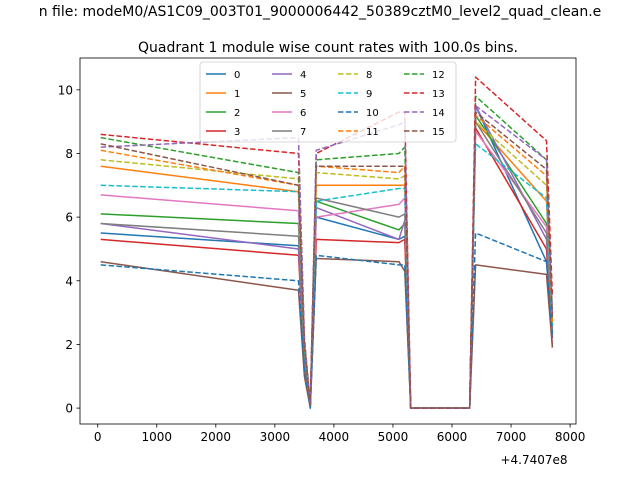  What do you see at coordinates (511, 437) in the screenshot?
I see `x-tick-label-7000: 7000` at bounding box center [511, 437].